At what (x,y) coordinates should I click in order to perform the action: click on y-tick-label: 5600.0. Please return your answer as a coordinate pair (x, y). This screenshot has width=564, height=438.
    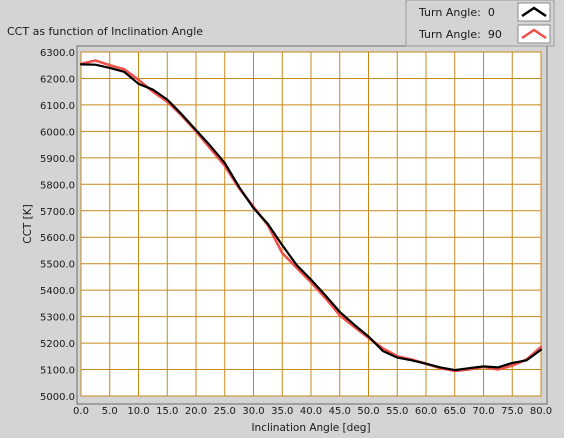
    Looking at the image, I should click on (57, 238).